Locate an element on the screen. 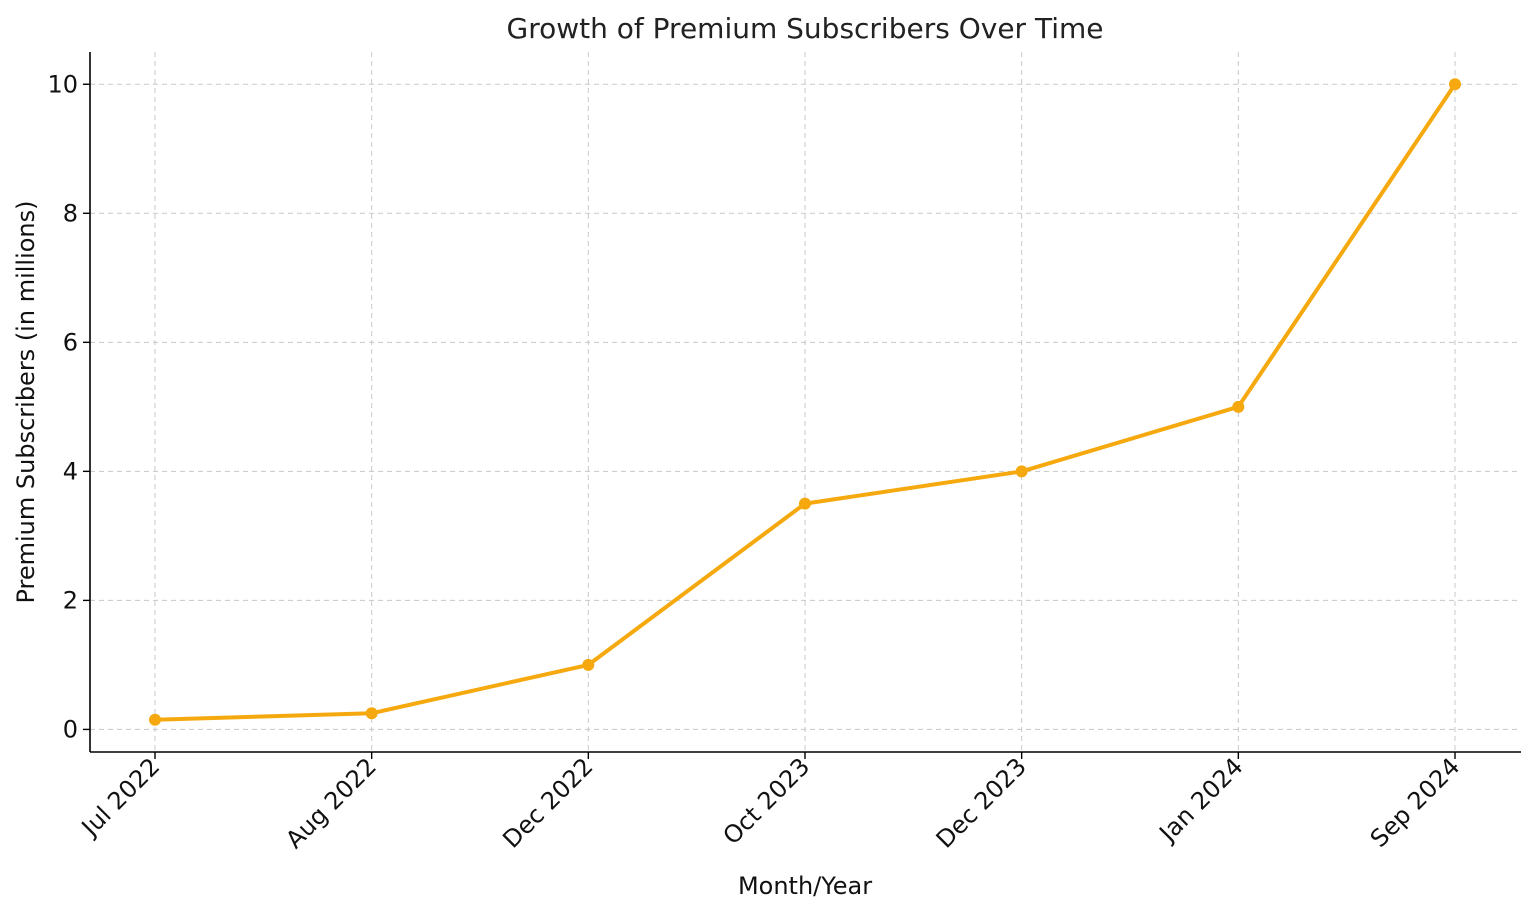 The width and height of the screenshot is (1536, 916). x-tick-label: Sep 2024 is located at coordinates (1415, 802).